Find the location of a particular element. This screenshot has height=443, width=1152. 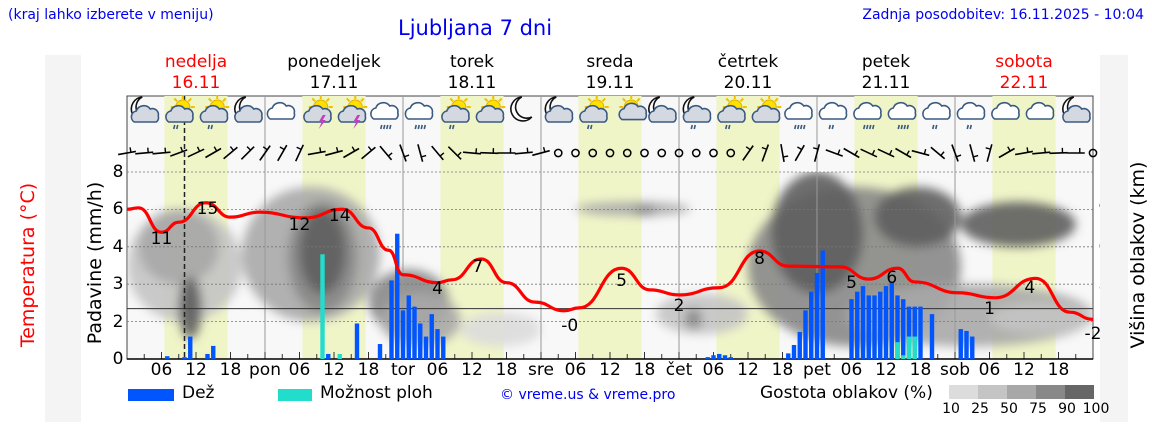

x-tick-label: pon is located at coordinates (265, 370).